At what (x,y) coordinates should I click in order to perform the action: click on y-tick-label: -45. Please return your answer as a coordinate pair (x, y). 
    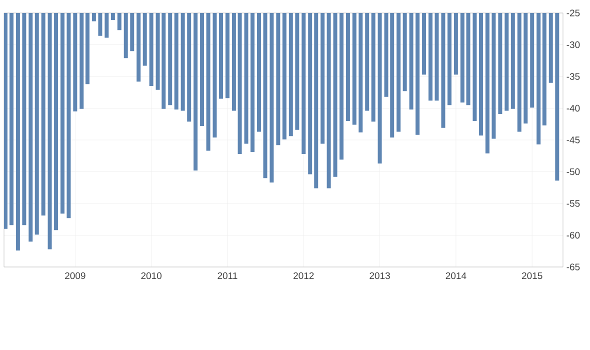
    Looking at the image, I should click on (573, 140).